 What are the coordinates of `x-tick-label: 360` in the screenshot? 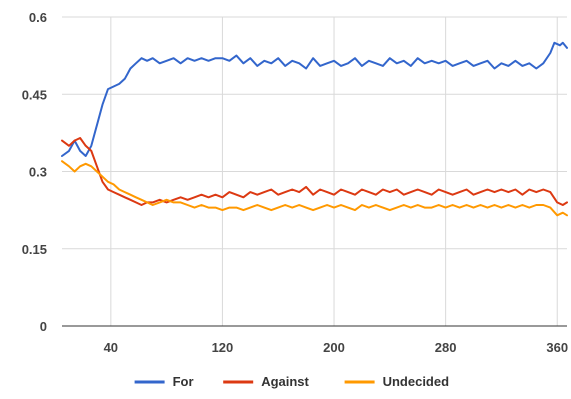 It's located at (557, 347).